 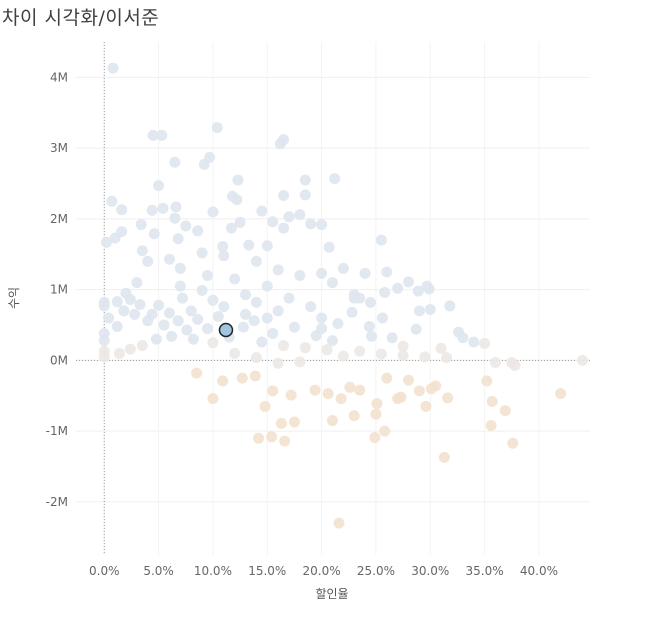 What do you see at coordinates (57, 502) in the screenshot?
I see `y-tick-label: -2M` at bounding box center [57, 502].